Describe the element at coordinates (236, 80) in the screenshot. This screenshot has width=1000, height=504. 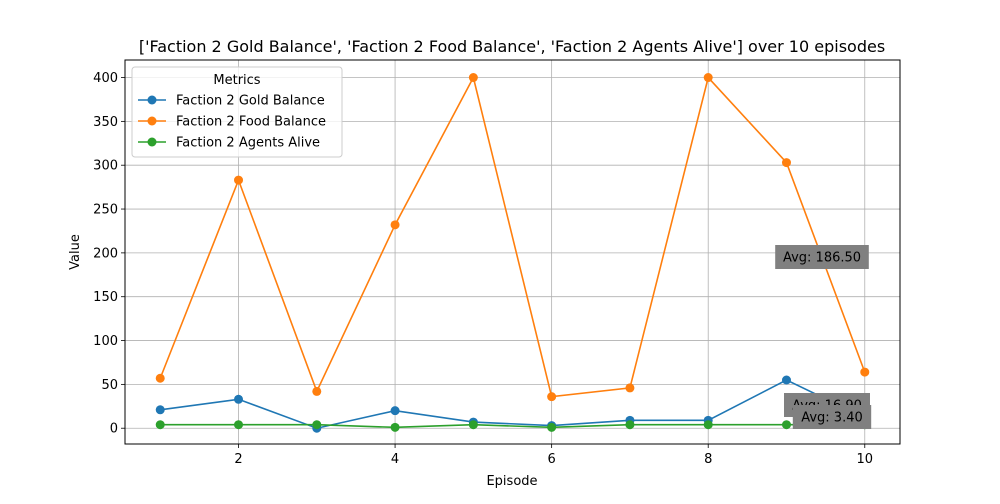
I see `legend-title: Metrics` at that location.